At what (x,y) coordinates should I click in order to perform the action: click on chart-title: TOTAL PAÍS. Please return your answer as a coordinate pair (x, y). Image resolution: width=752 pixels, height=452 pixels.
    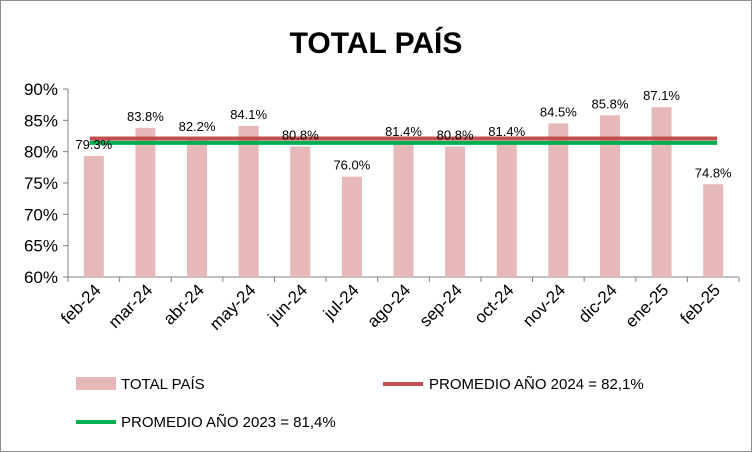
    Looking at the image, I should click on (376, 43).